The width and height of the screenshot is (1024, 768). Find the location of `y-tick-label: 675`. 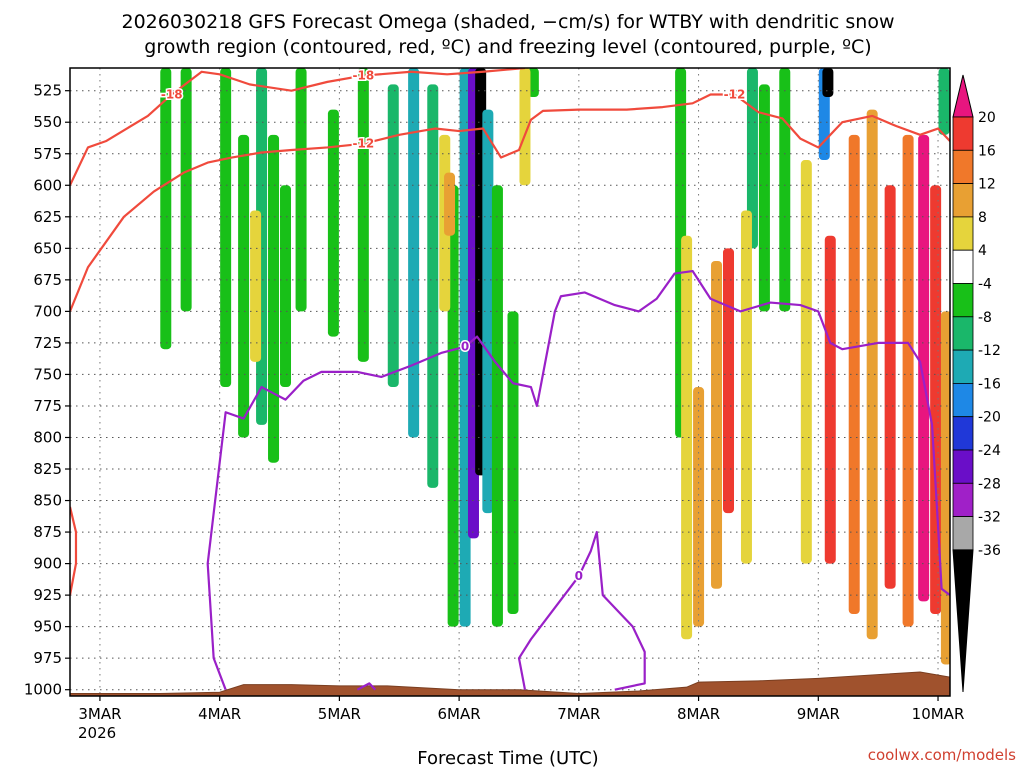

y-tick-label: 675 is located at coordinates (47, 280).